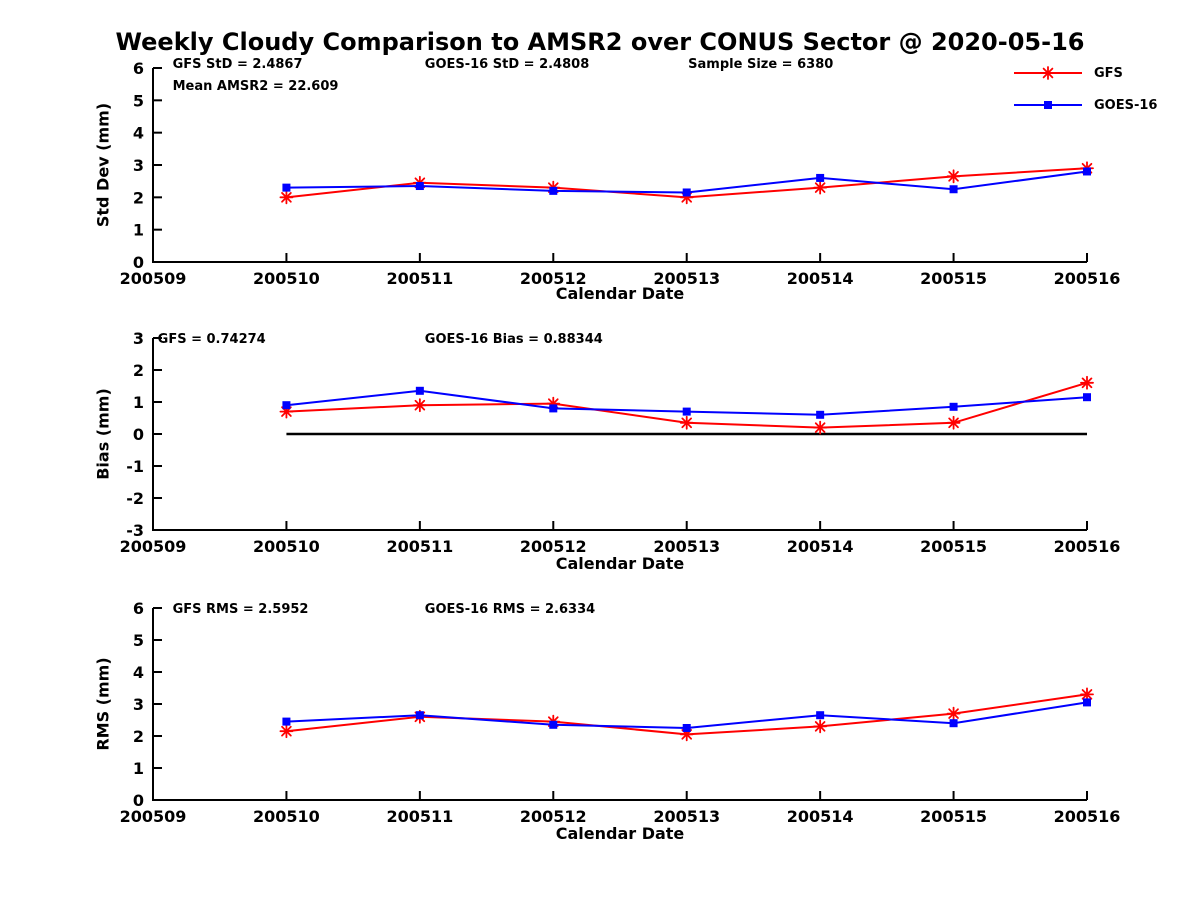 This screenshot has width=1200, height=900. What do you see at coordinates (510, 609) in the screenshot?
I see `annotation-text: GOES-16 RMS = 2.6334` at bounding box center [510, 609].